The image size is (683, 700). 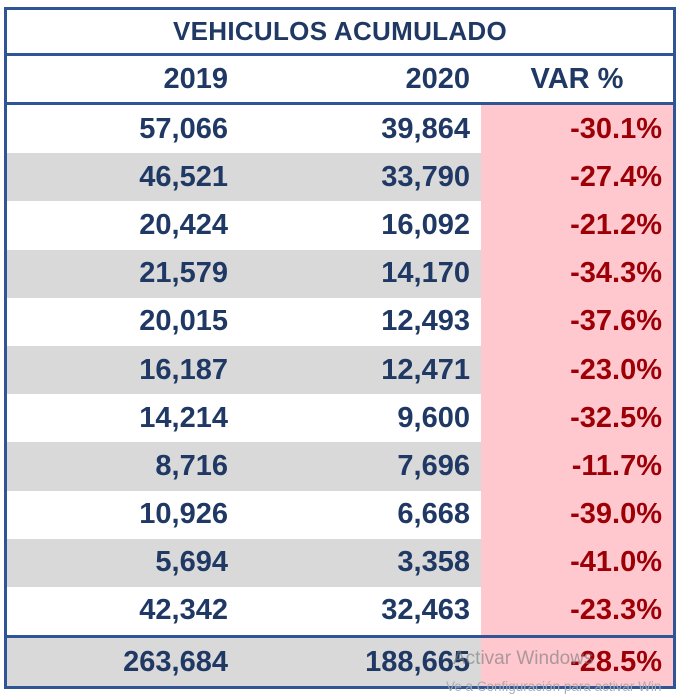 I want to click on cell-2020: 6,668, so click(x=433, y=514).